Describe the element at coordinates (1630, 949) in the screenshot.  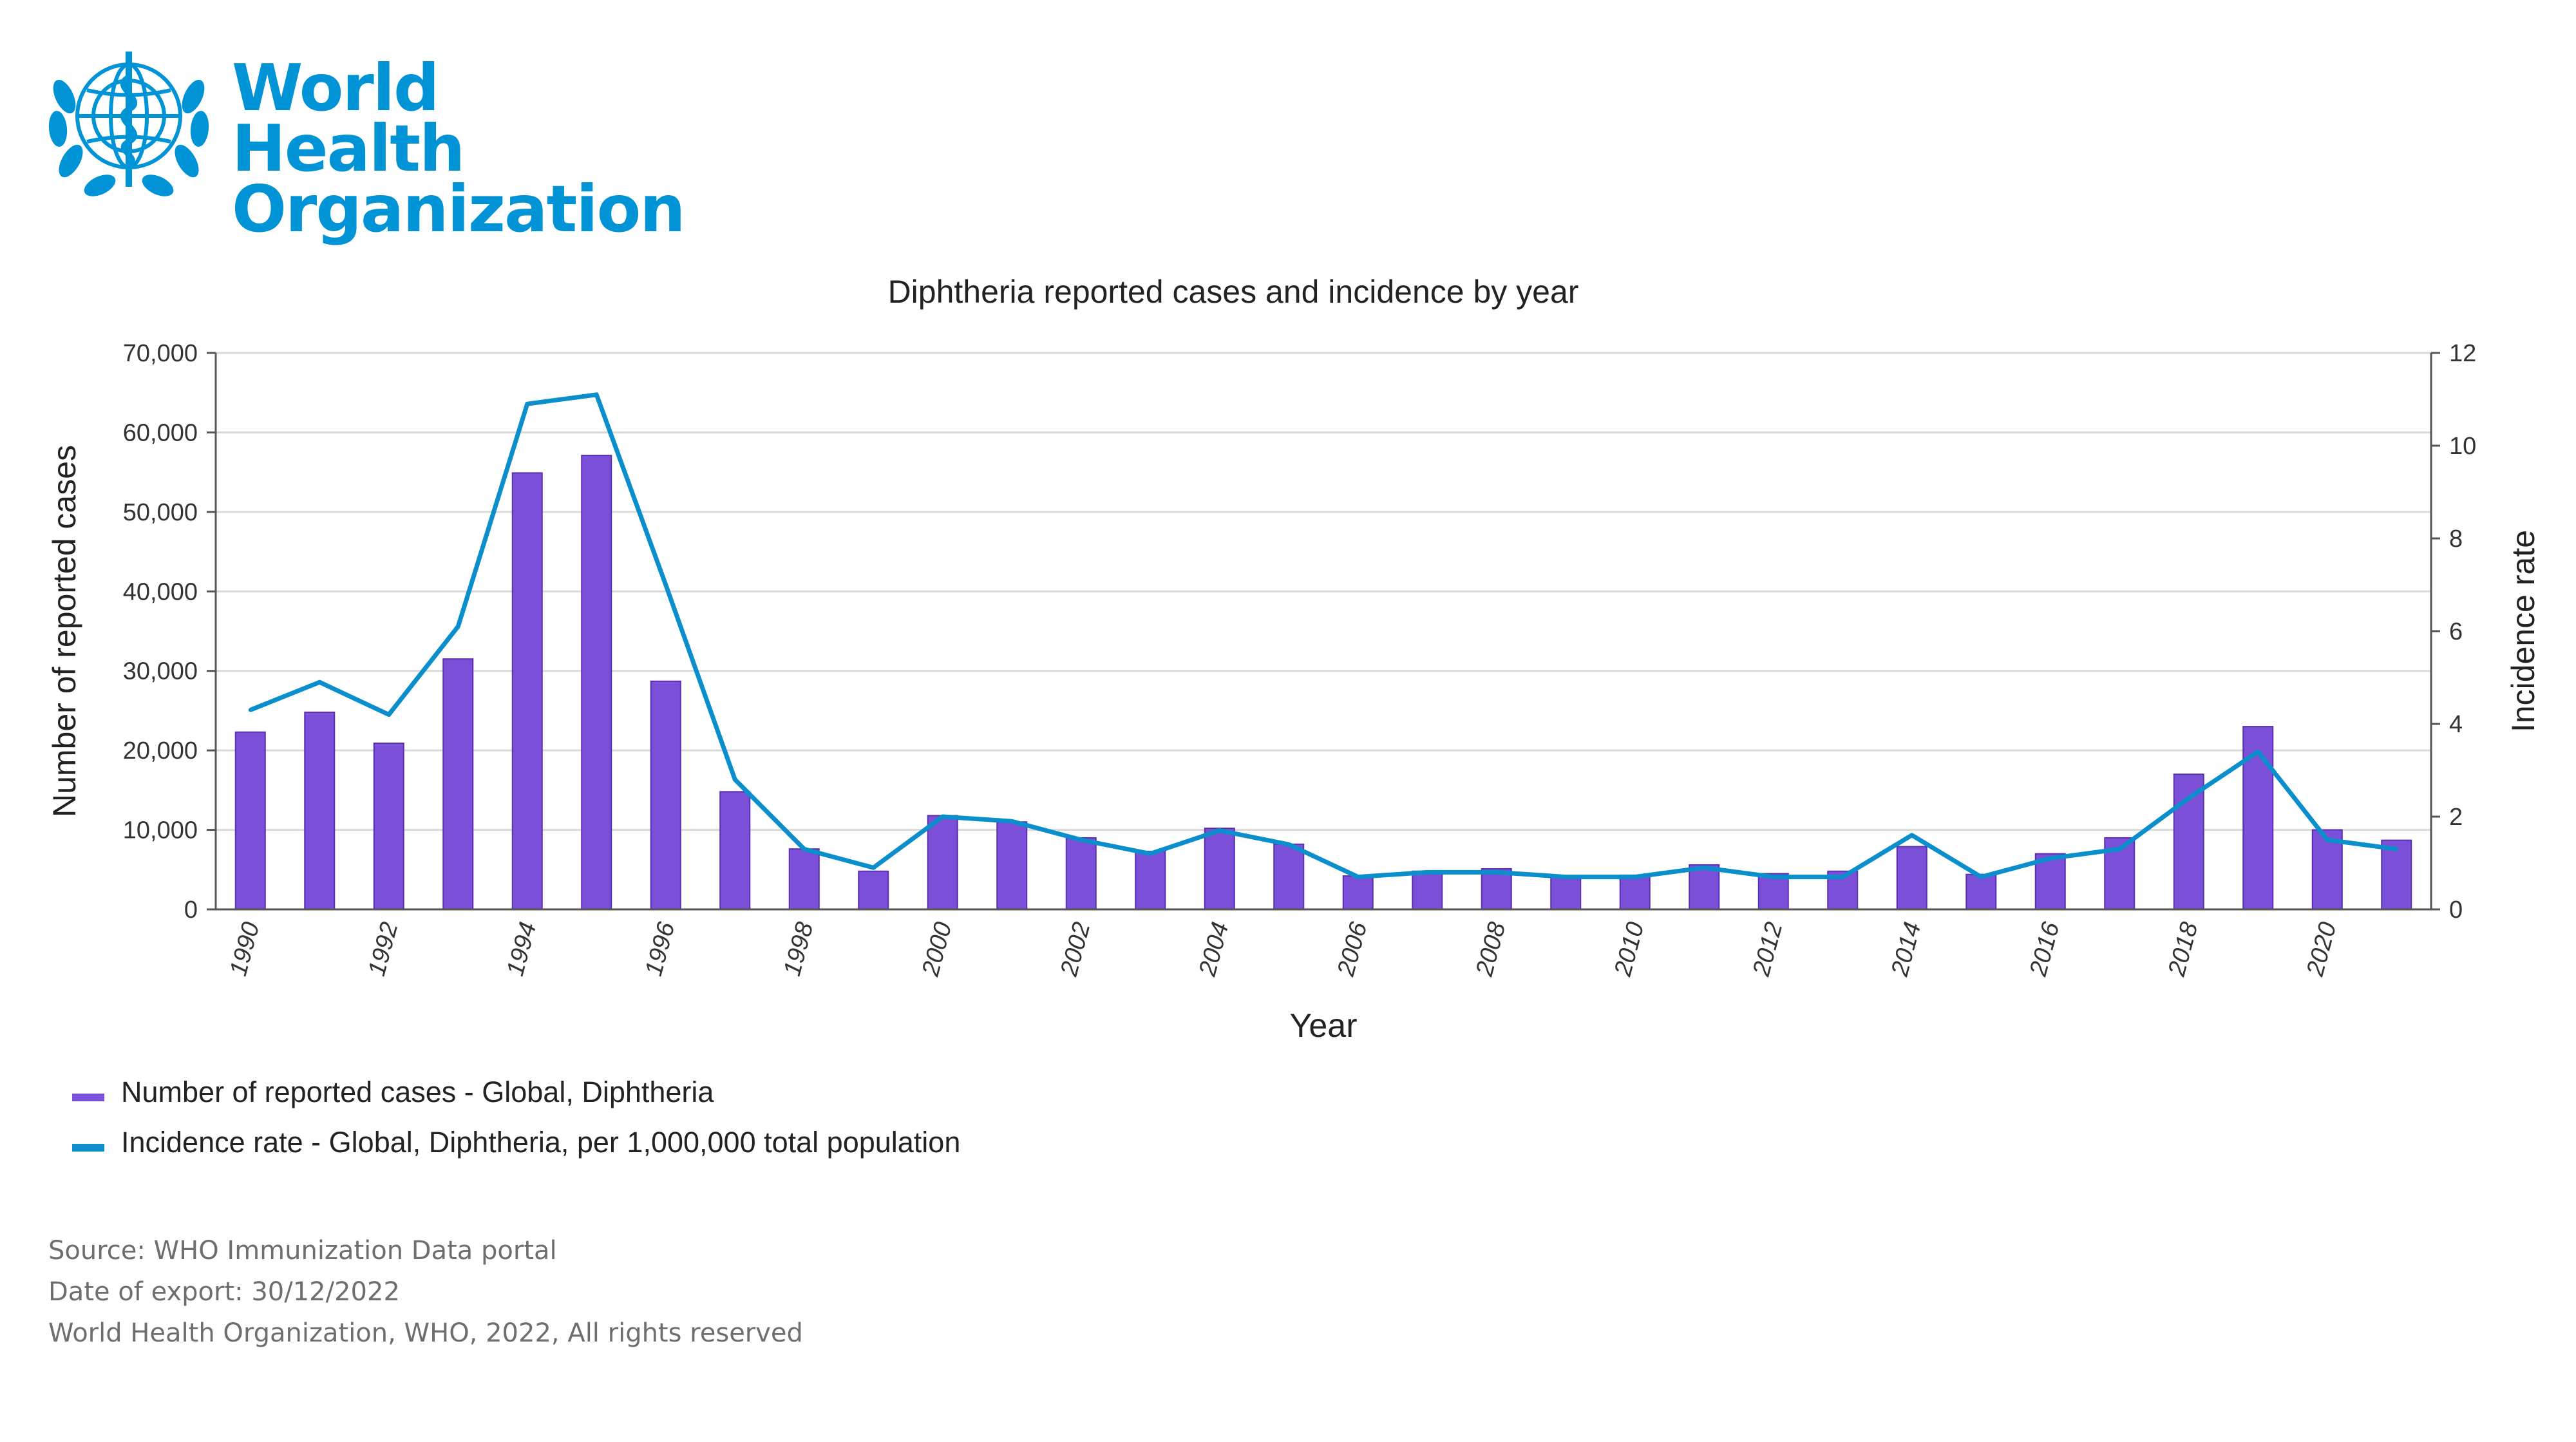
I see `x-tick-label: 2010` at that location.